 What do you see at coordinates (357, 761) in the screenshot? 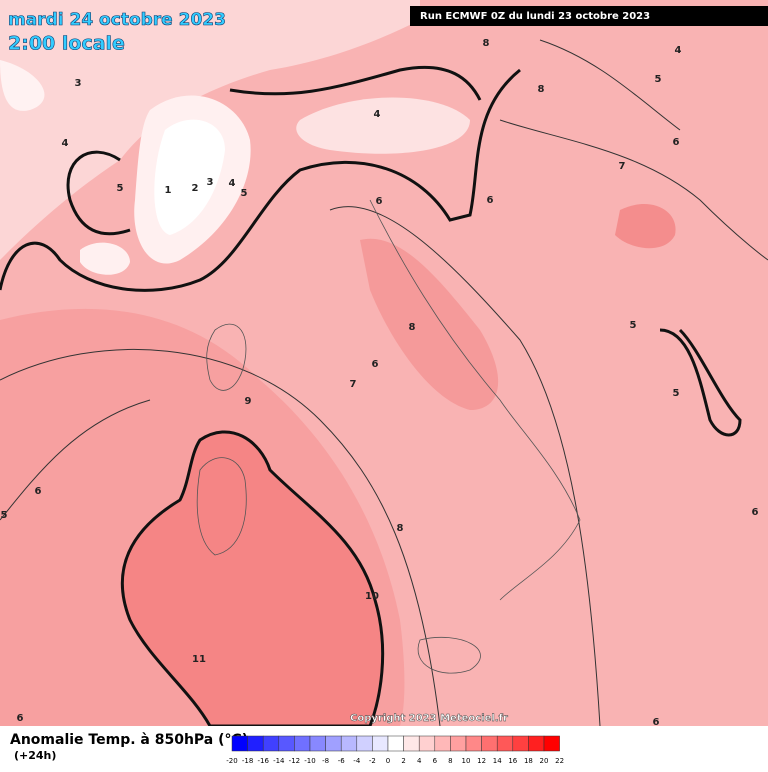
I see `colorbar-label: -4` at bounding box center [357, 761].